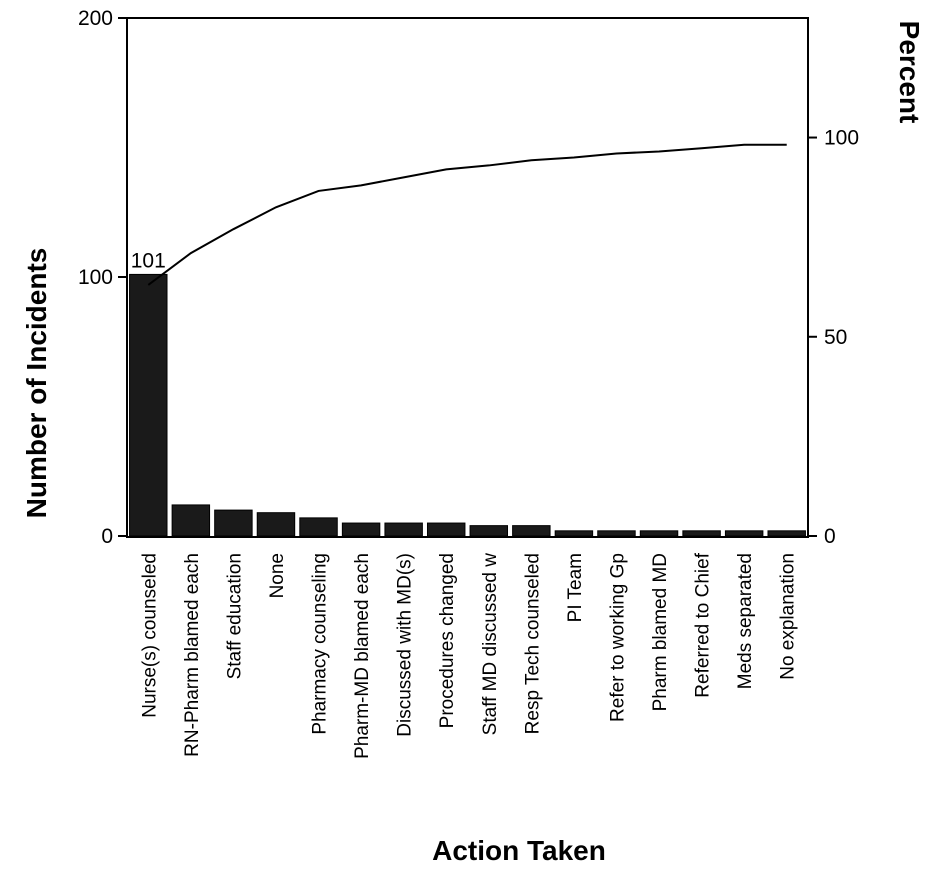  Describe the element at coordinates (532, 643) in the screenshot. I see `x-category-label: Resp Tech counseled` at that location.